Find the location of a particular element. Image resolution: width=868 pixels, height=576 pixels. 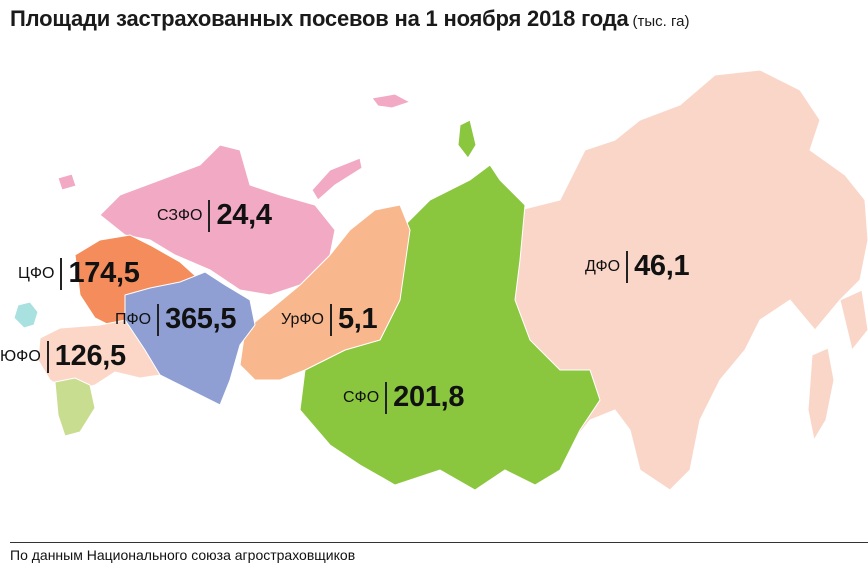

label-urfo-divider is located at coordinates (330, 319).